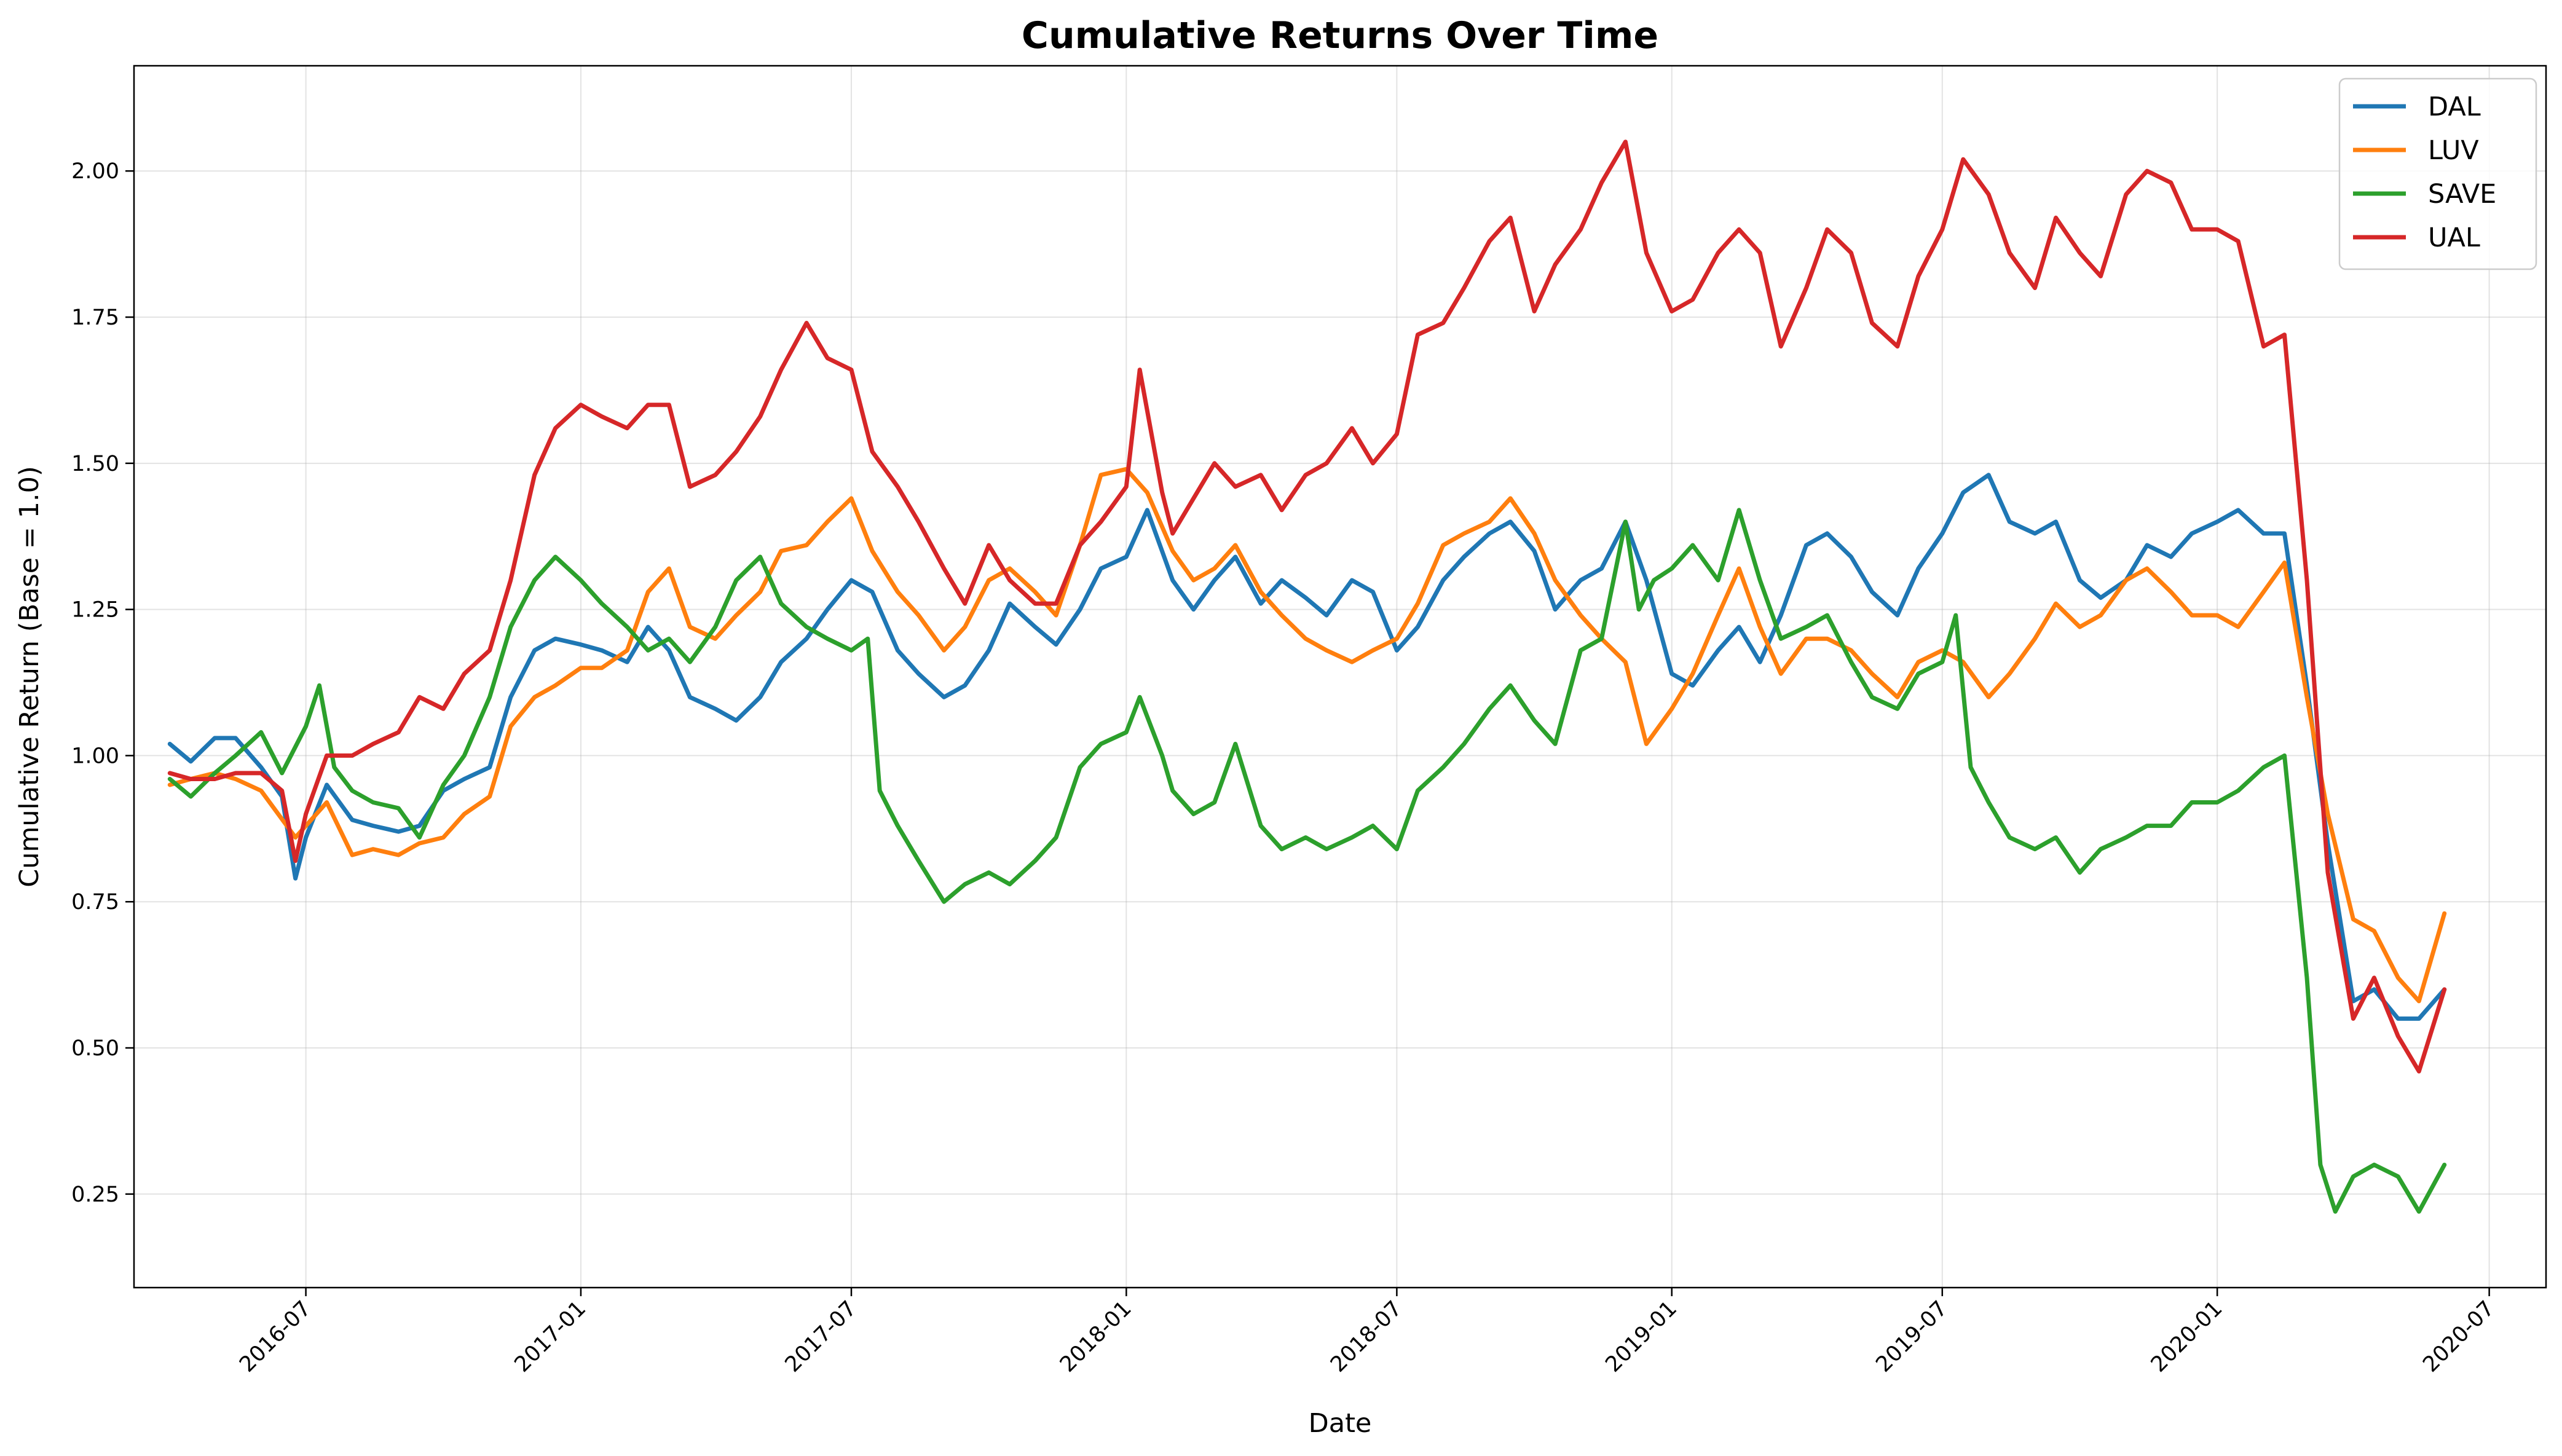  Describe the element at coordinates (2454, 237) in the screenshot. I see `legend-label: UAL` at that location.